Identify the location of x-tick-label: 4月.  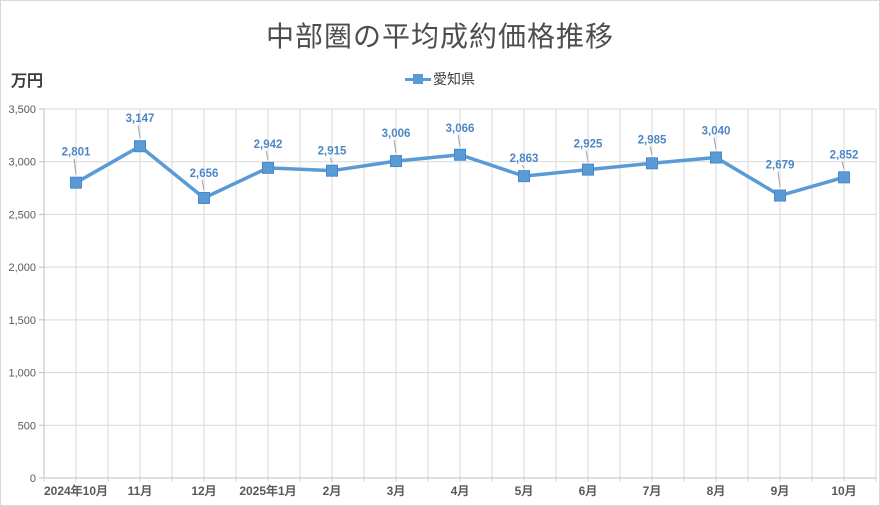
(460, 491).